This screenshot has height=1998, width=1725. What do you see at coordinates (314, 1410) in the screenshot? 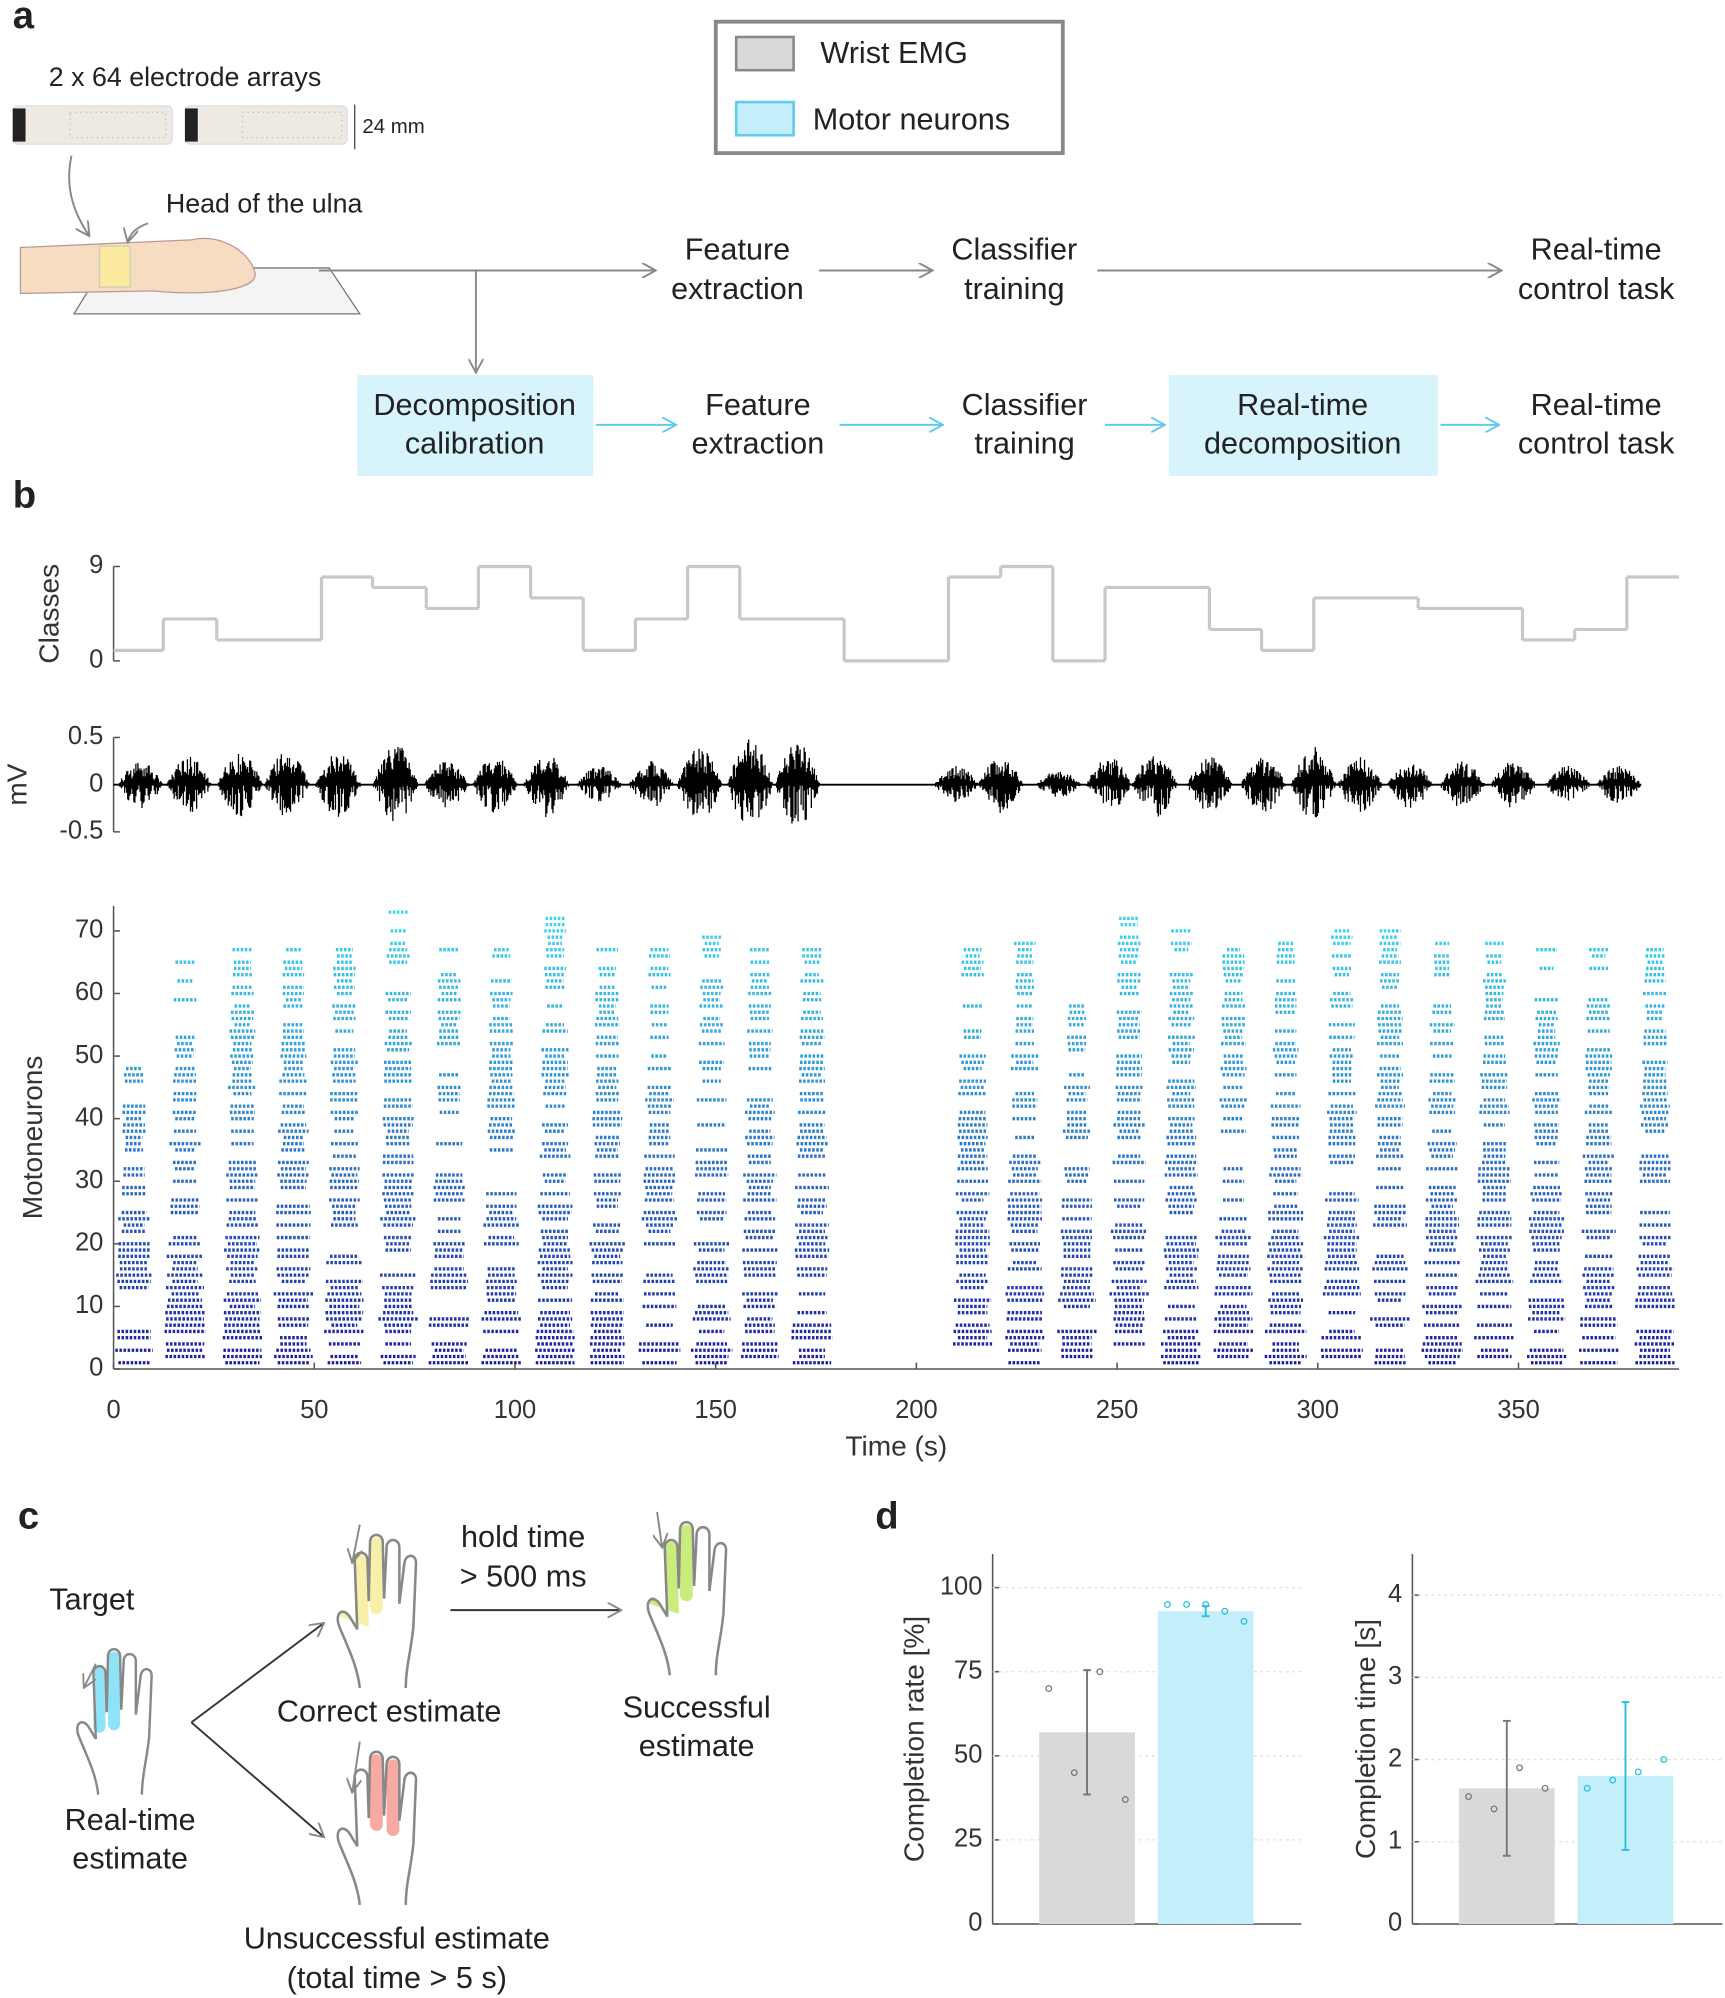
I see `x-tick-label: 50` at bounding box center [314, 1410].